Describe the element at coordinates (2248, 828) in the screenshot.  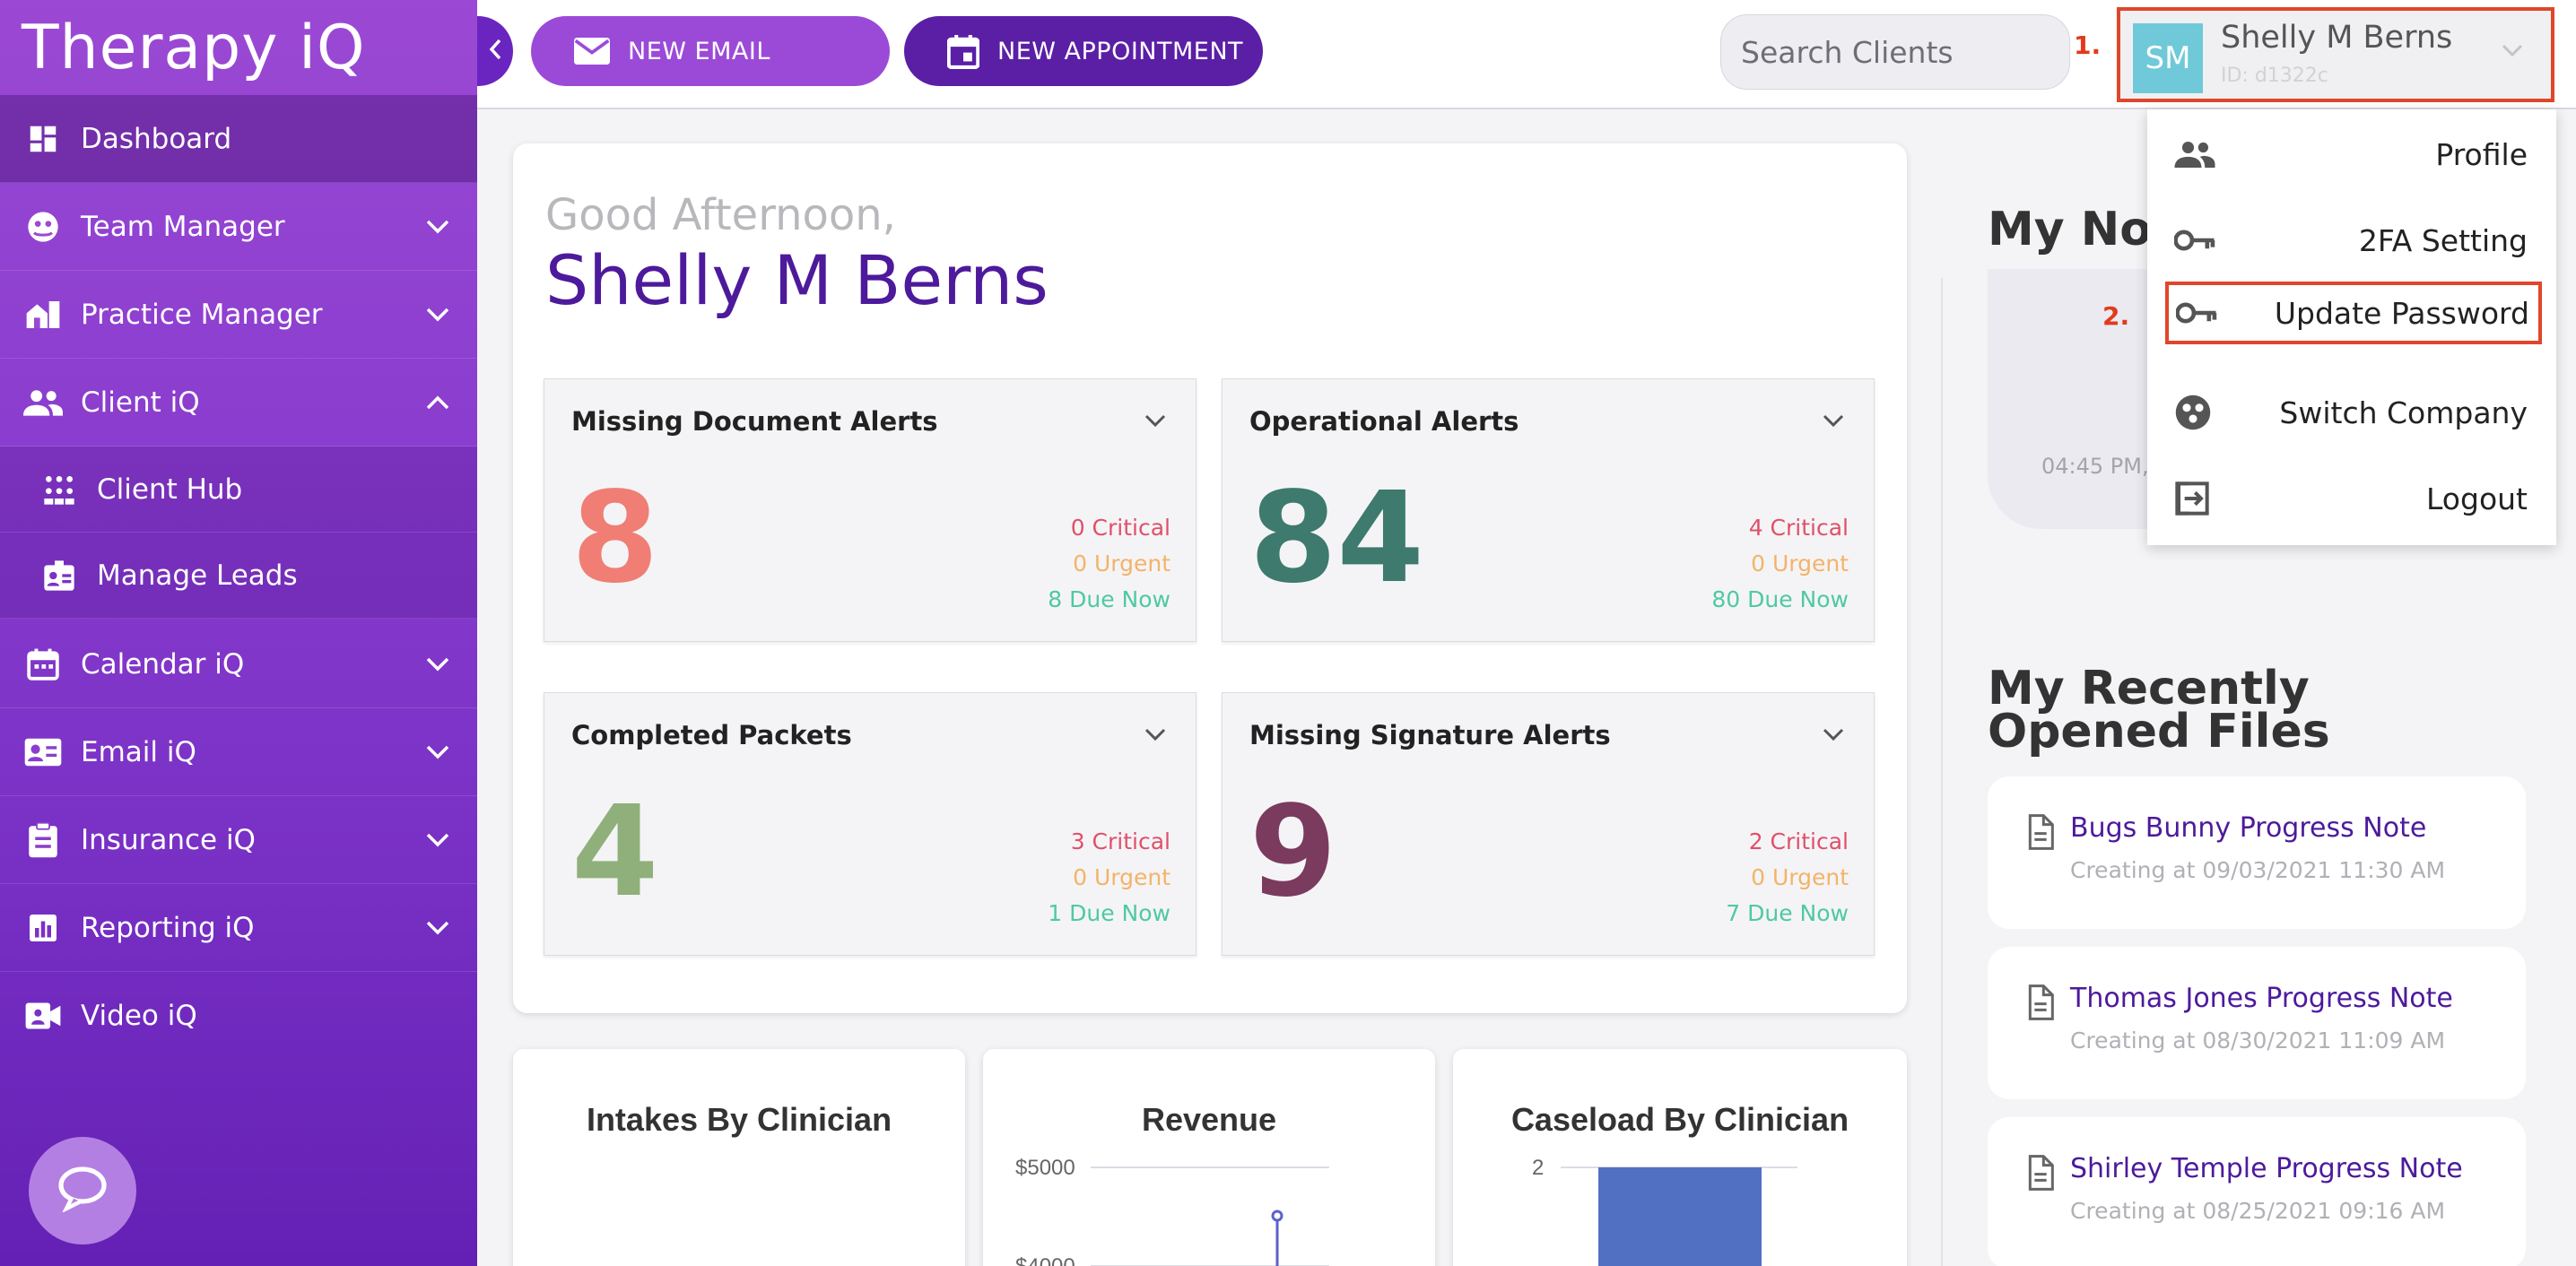
I see `file-name-link: Bugs Bunny Progress Note` at that location.